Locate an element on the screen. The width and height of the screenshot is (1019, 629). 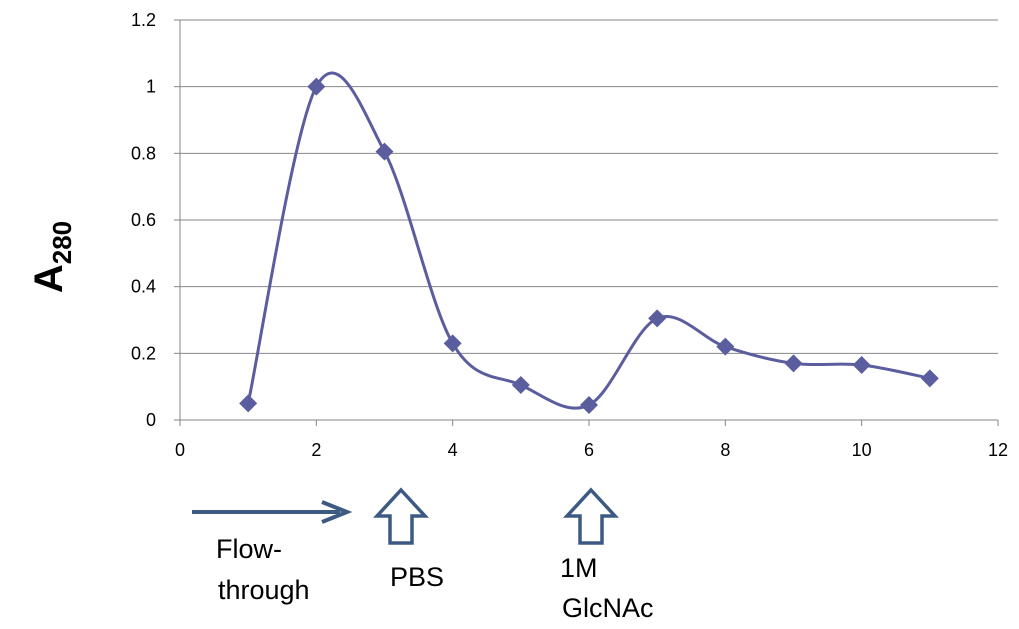
x-tick-label: 2 is located at coordinates (316, 450).